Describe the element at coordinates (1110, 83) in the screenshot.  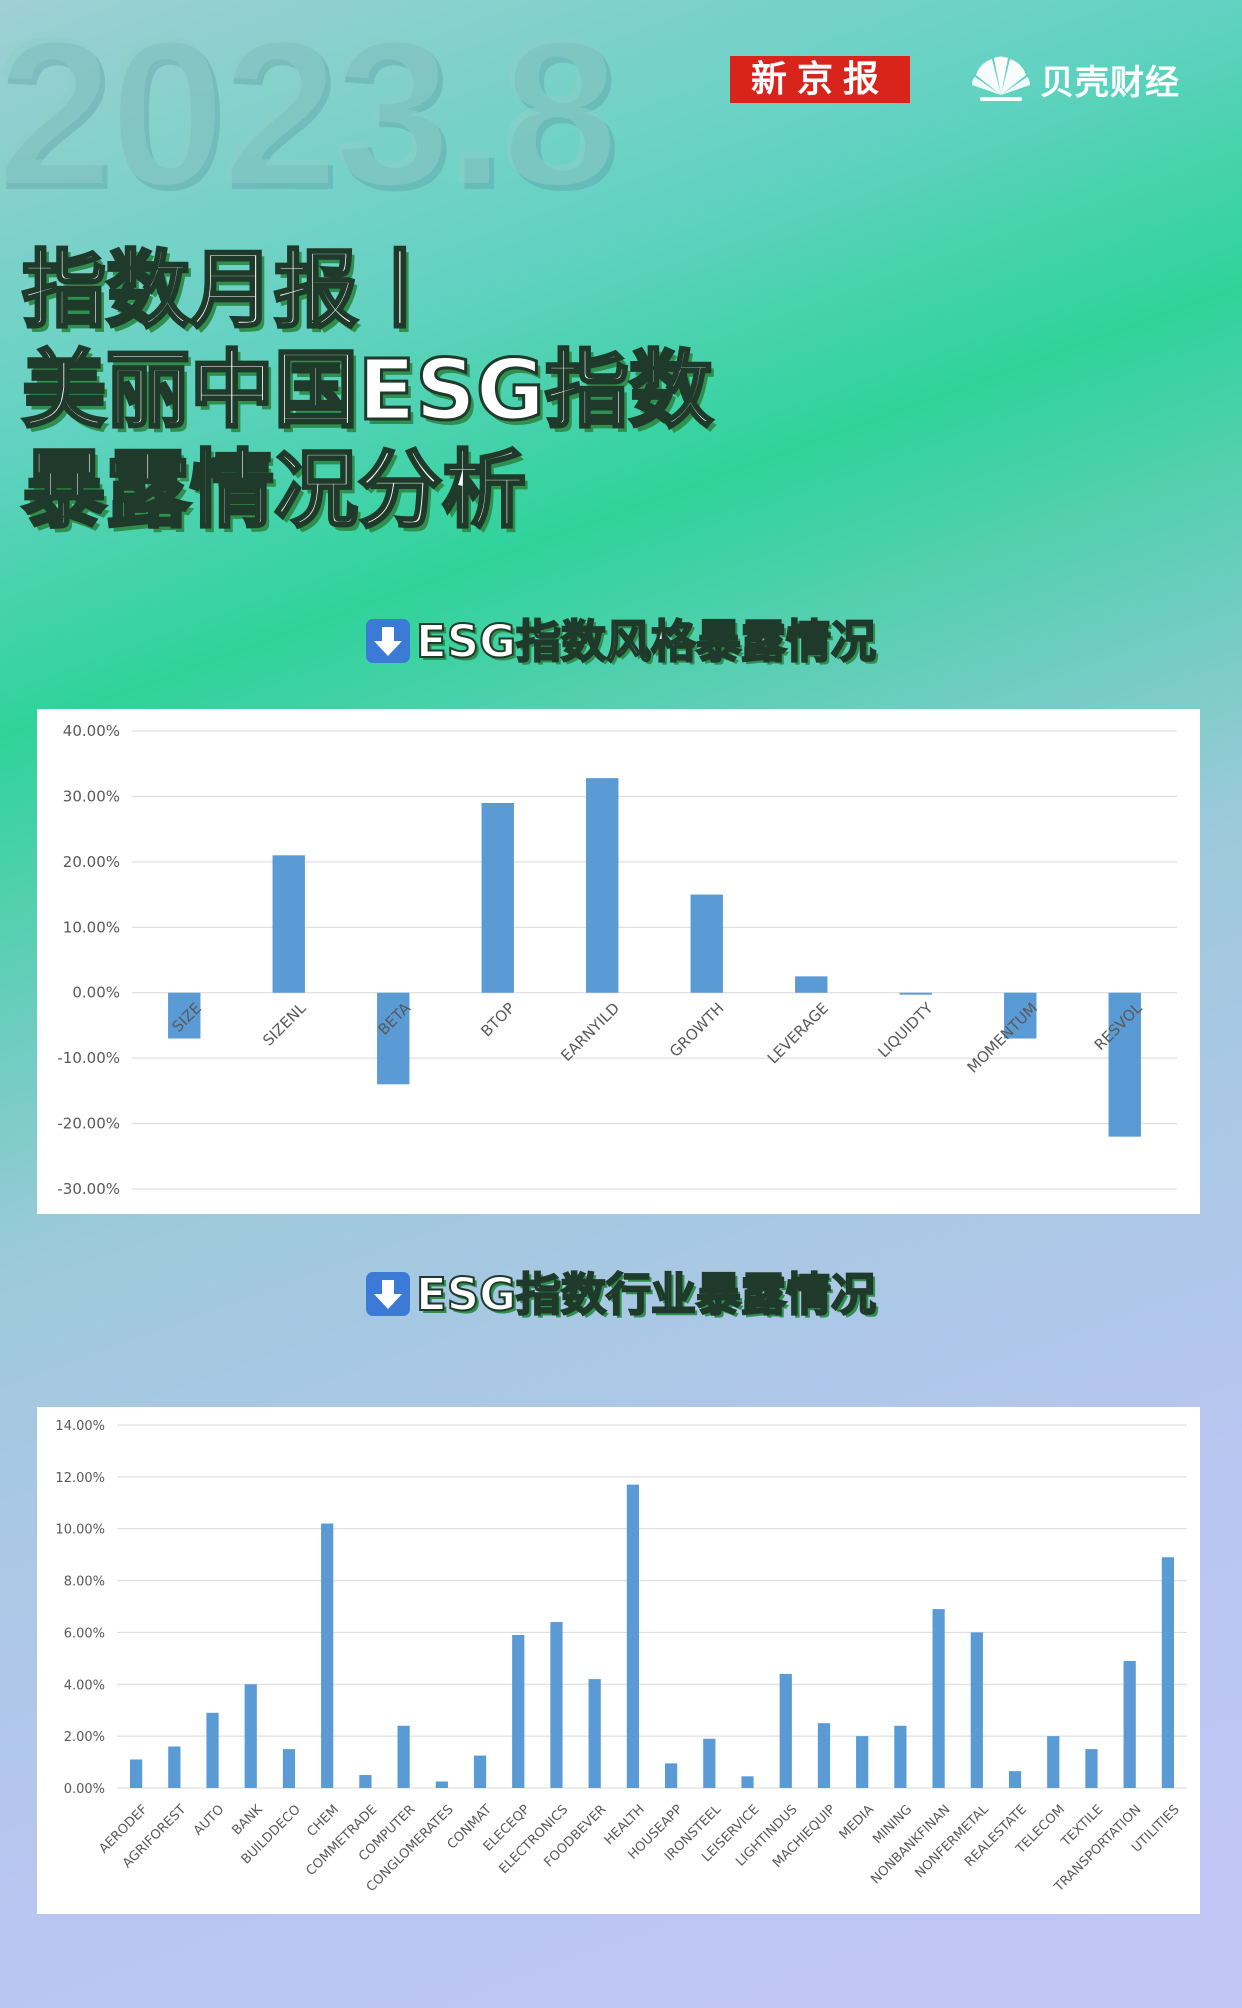
I see `beike-logo-text: 贝壳财经` at that location.